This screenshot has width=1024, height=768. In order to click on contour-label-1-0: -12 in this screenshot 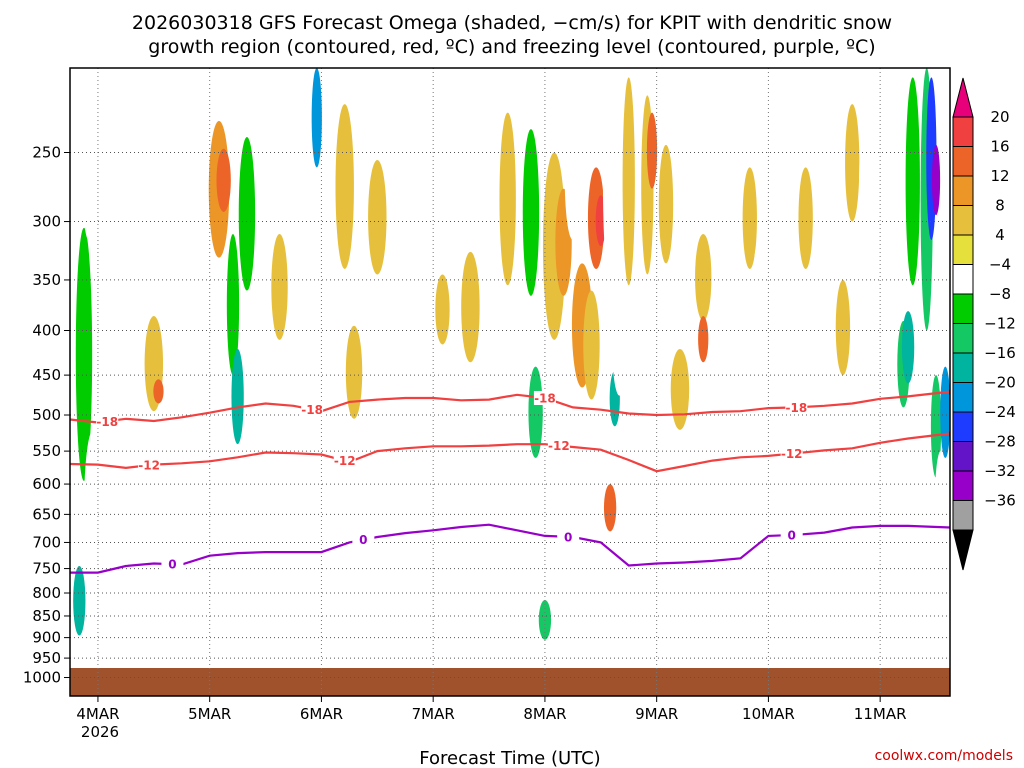, I will do `click(149, 466)`.